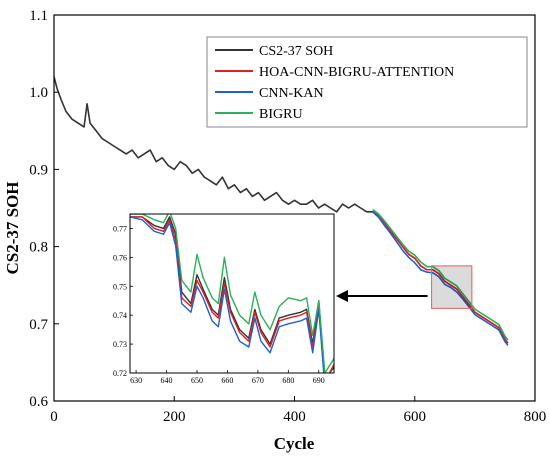 The image size is (550, 468). What do you see at coordinates (367, 82) in the screenshot?
I see `legend-box` at bounding box center [367, 82].